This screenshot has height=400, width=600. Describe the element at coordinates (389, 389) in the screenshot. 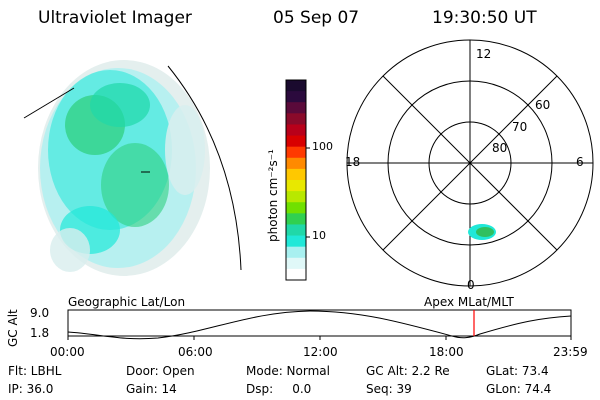

I see `seq-info: Seq: 39` at that location.